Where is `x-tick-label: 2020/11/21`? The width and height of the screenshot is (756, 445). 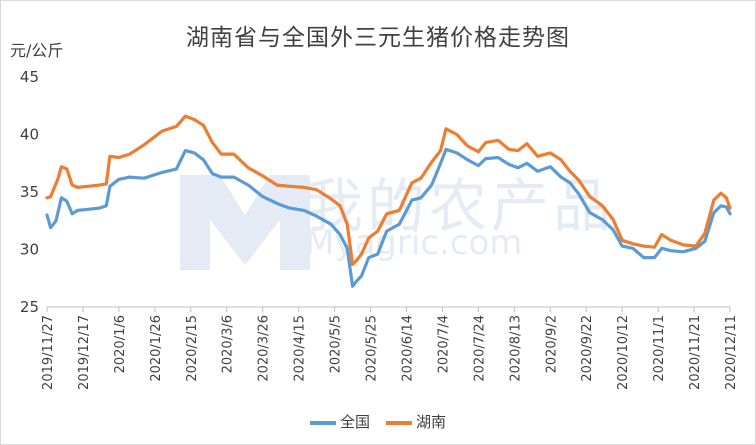 x-tick-label: 2020/11/21 is located at coordinates (695, 352).